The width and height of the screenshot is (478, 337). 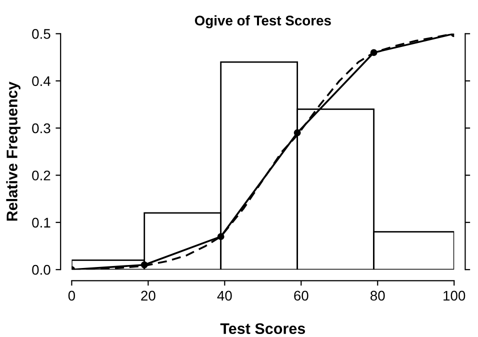 What do you see at coordinates (41, 81) in the screenshot?
I see `y-tick-label: 0.4` at bounding box center [41, 81].